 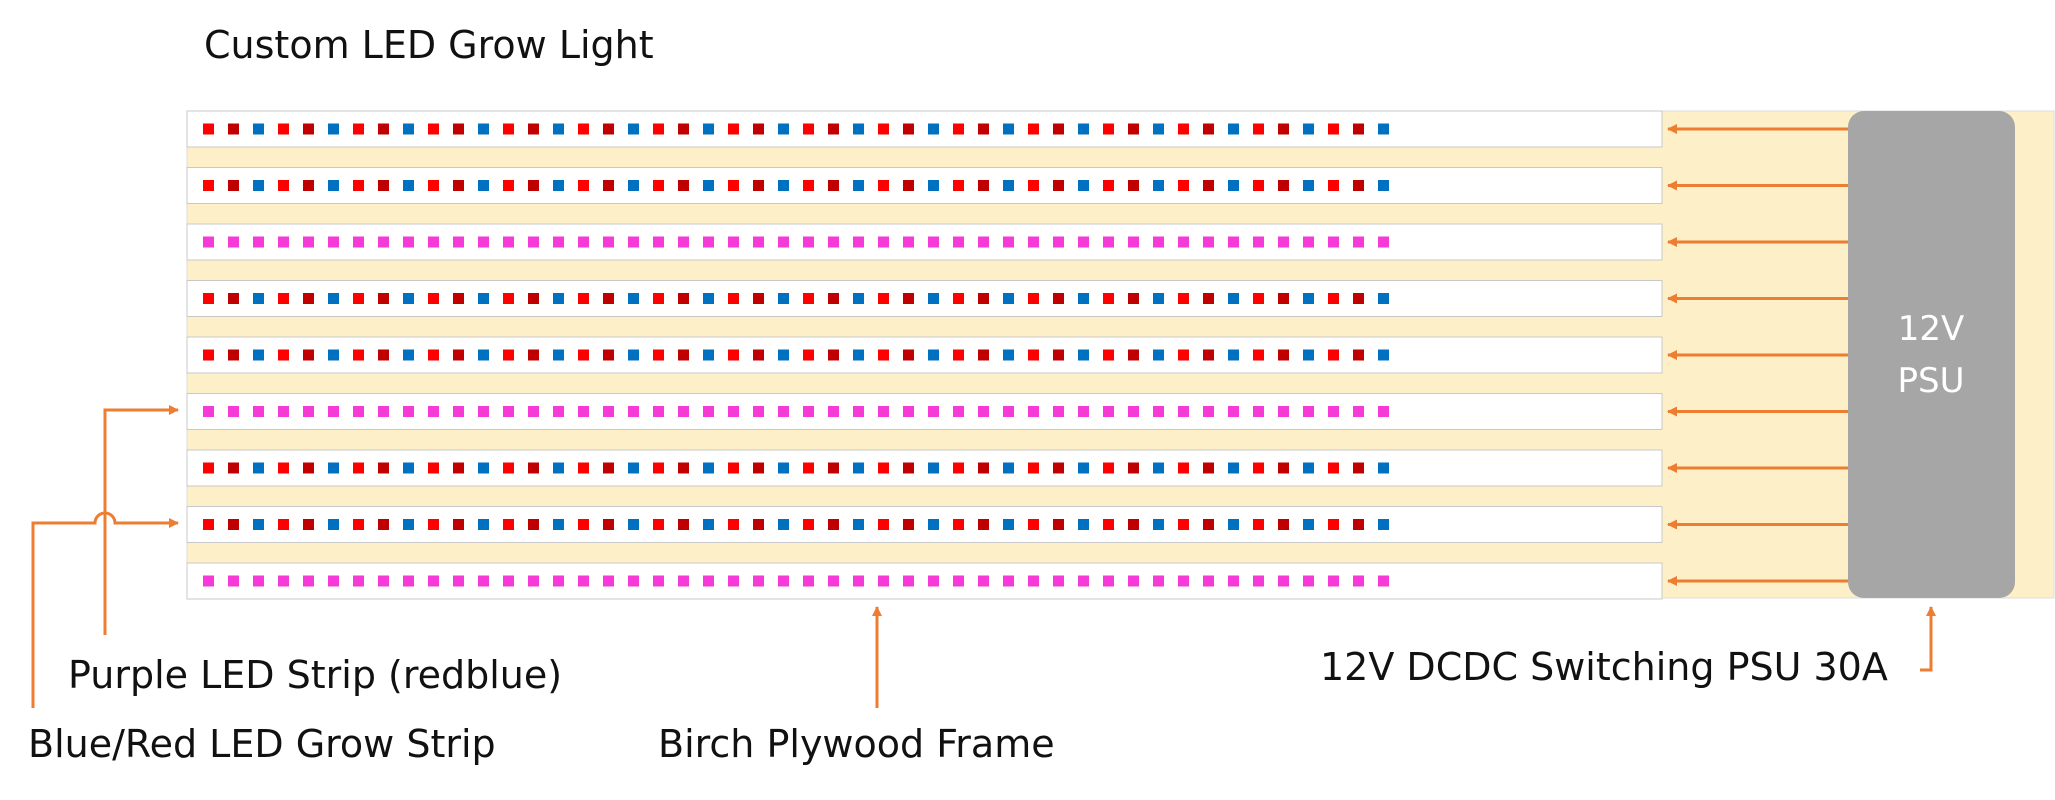 What do you see at coordinates (924, 411) in the screenshot?
I see `led-strip-purple` at bounding box center [924, 411].